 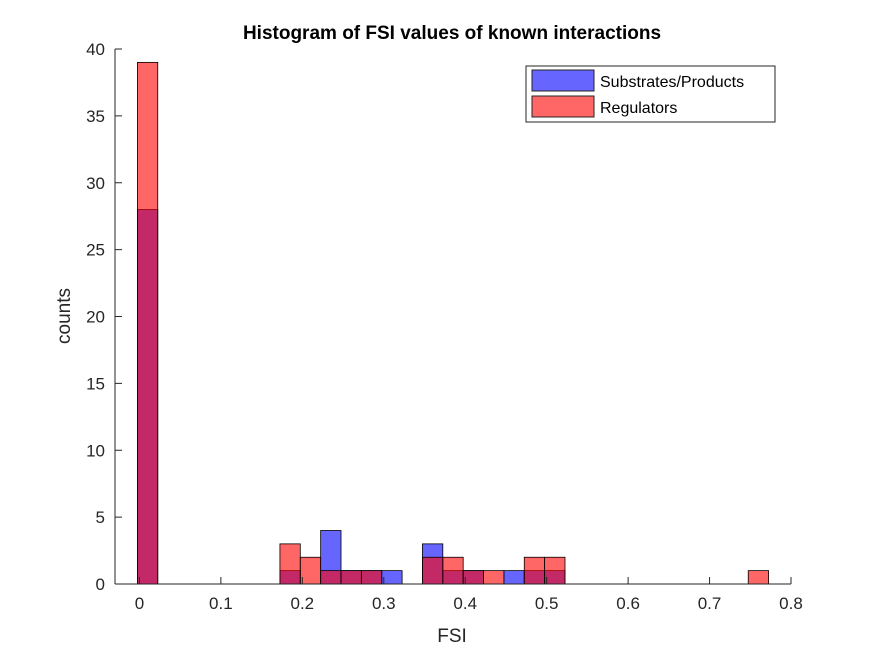 I want to click on legend-swatch-regulators, so click(x=563, y=106).